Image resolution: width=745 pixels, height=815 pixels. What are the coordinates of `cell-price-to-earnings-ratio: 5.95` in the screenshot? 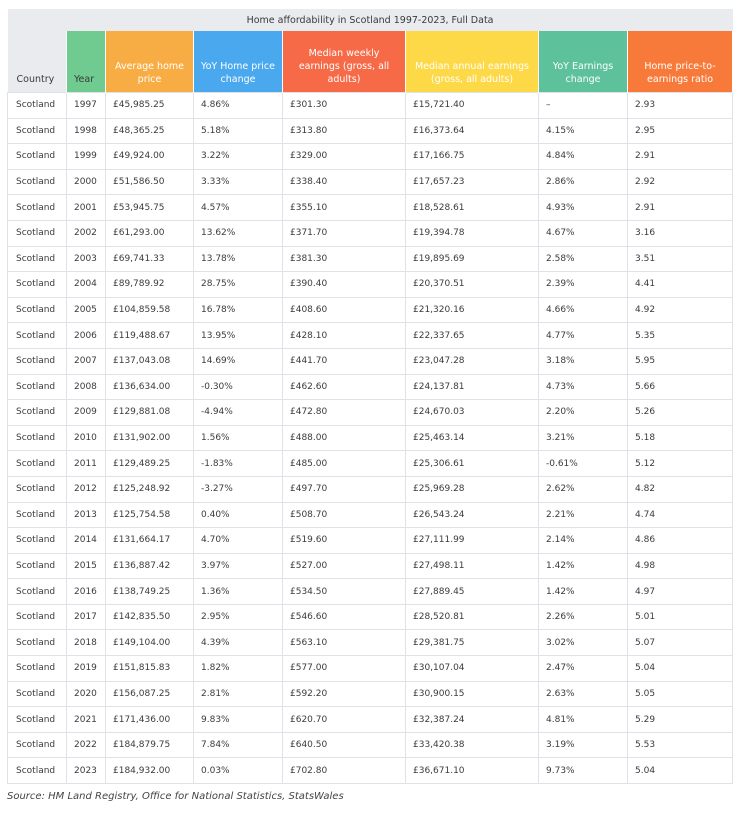 It's located at (680, 361).